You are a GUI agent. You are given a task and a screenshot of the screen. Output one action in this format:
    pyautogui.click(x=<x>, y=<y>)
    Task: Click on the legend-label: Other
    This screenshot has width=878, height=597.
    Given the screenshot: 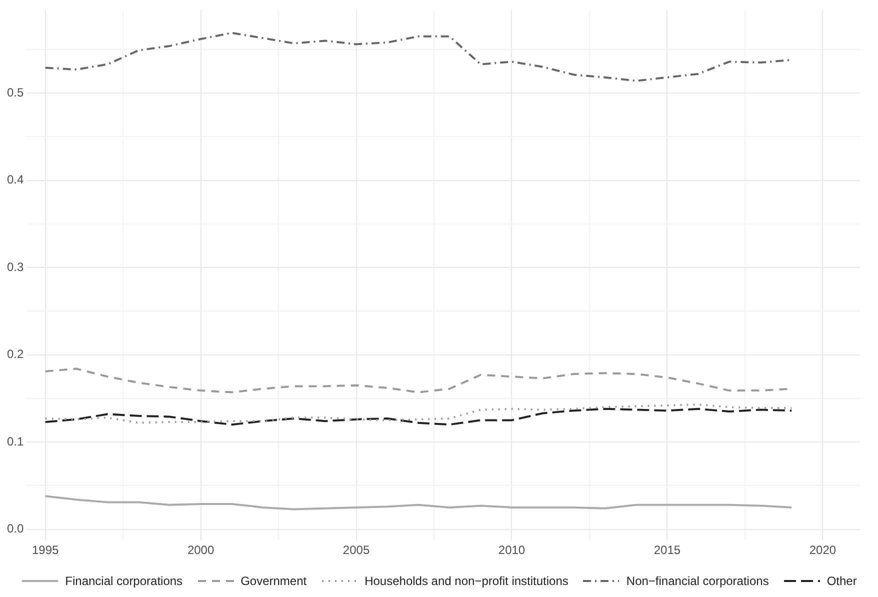 What is the action you would take?
    pyautogui.click(x=841, y=581)
    